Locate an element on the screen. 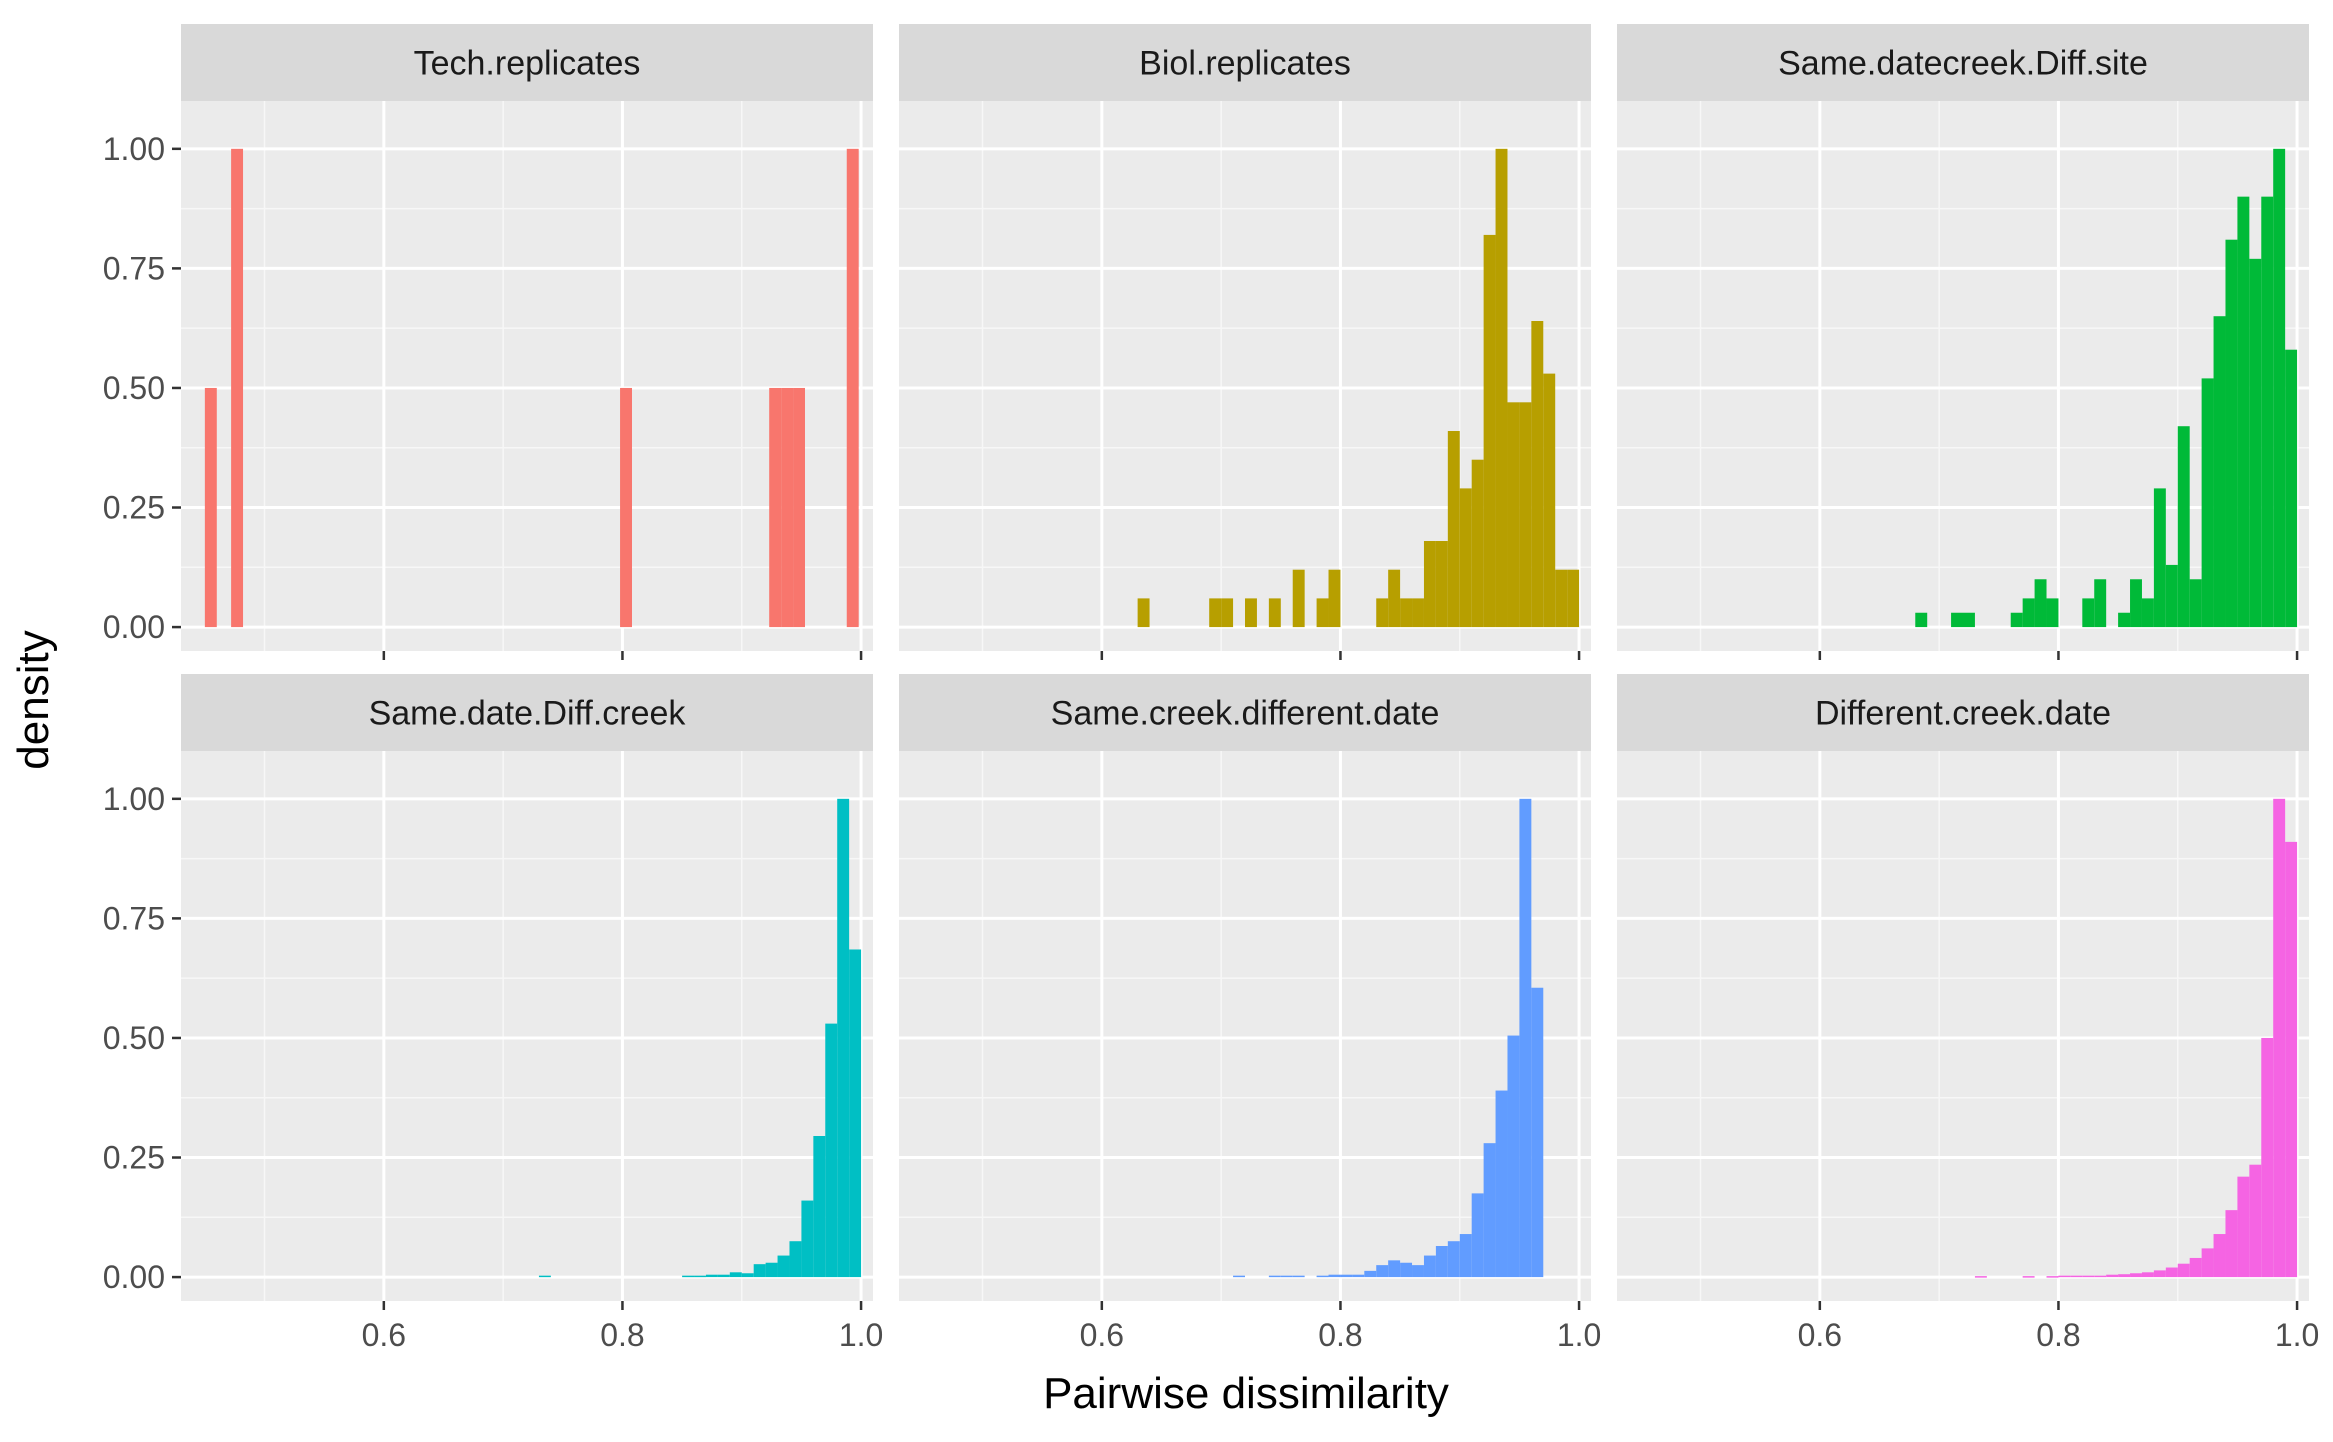 This screenshot has width=2333, height=1442. x-tick-label: 0.8 is located at coordinates (1340, 1335).